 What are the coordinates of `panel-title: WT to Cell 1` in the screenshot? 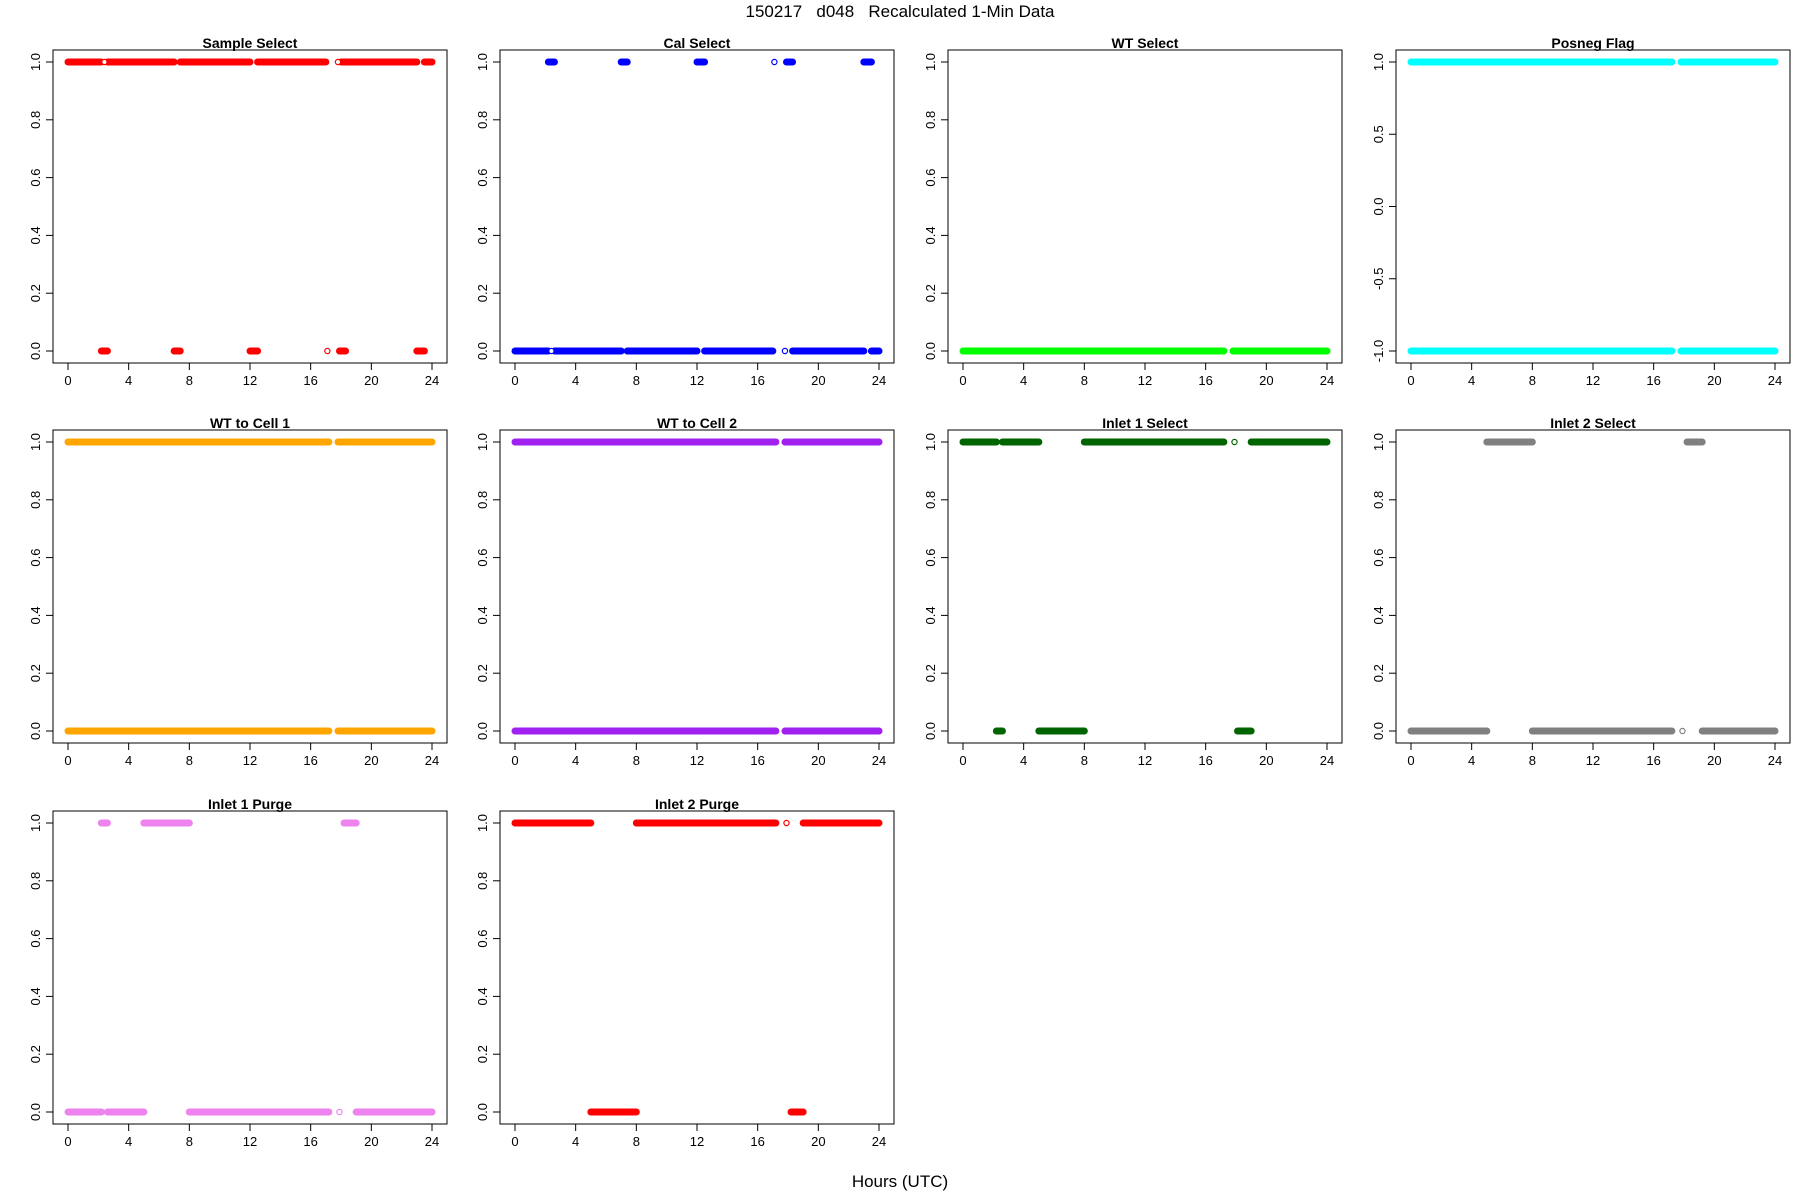 It's located at (250, 423).